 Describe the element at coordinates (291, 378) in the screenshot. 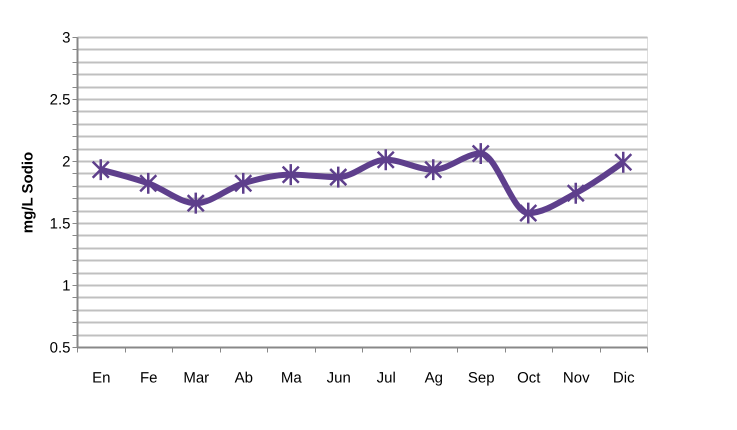

I see `x-tick-label: Ma` at that location.